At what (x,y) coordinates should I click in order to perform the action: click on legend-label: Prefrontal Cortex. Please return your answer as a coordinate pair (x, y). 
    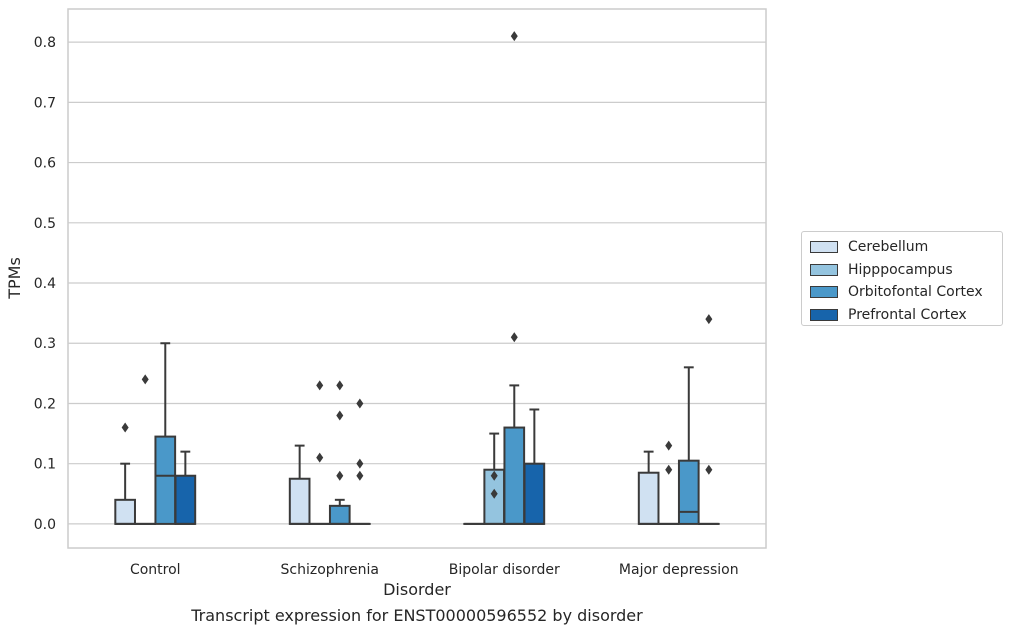
    Looking at the image, I should click on (907, 314).